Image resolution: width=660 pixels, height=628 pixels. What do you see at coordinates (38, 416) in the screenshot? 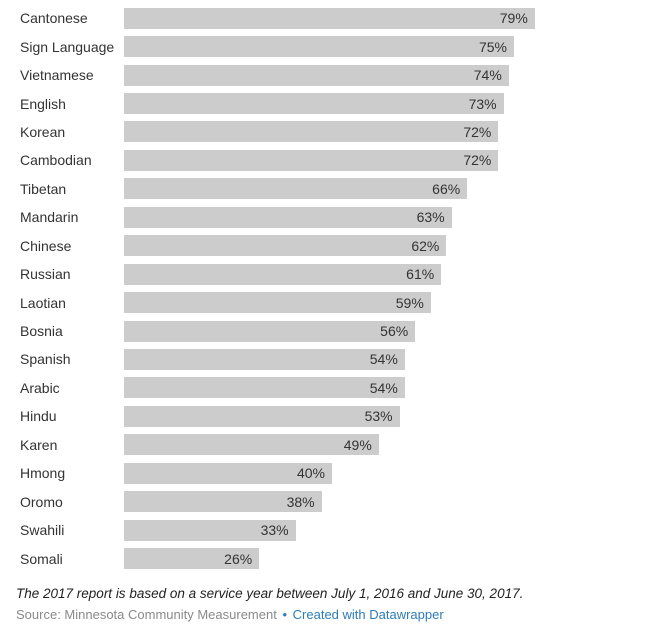
I see `category-label: Hindu` at bounding box center [38, 416].